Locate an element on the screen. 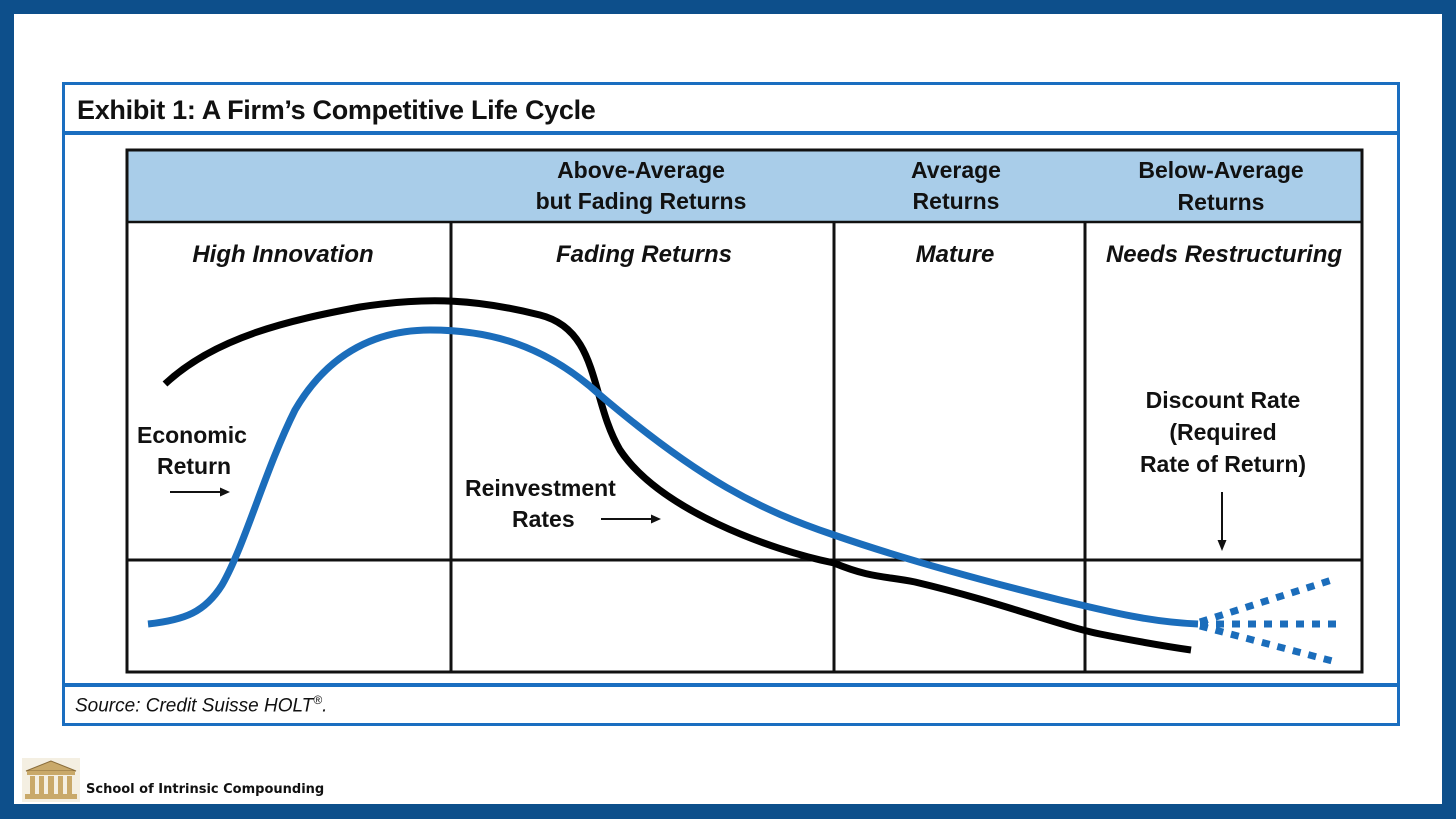  source-bar: Source: Credit Suisse HOLT®. is located at coordinates (731, 703).